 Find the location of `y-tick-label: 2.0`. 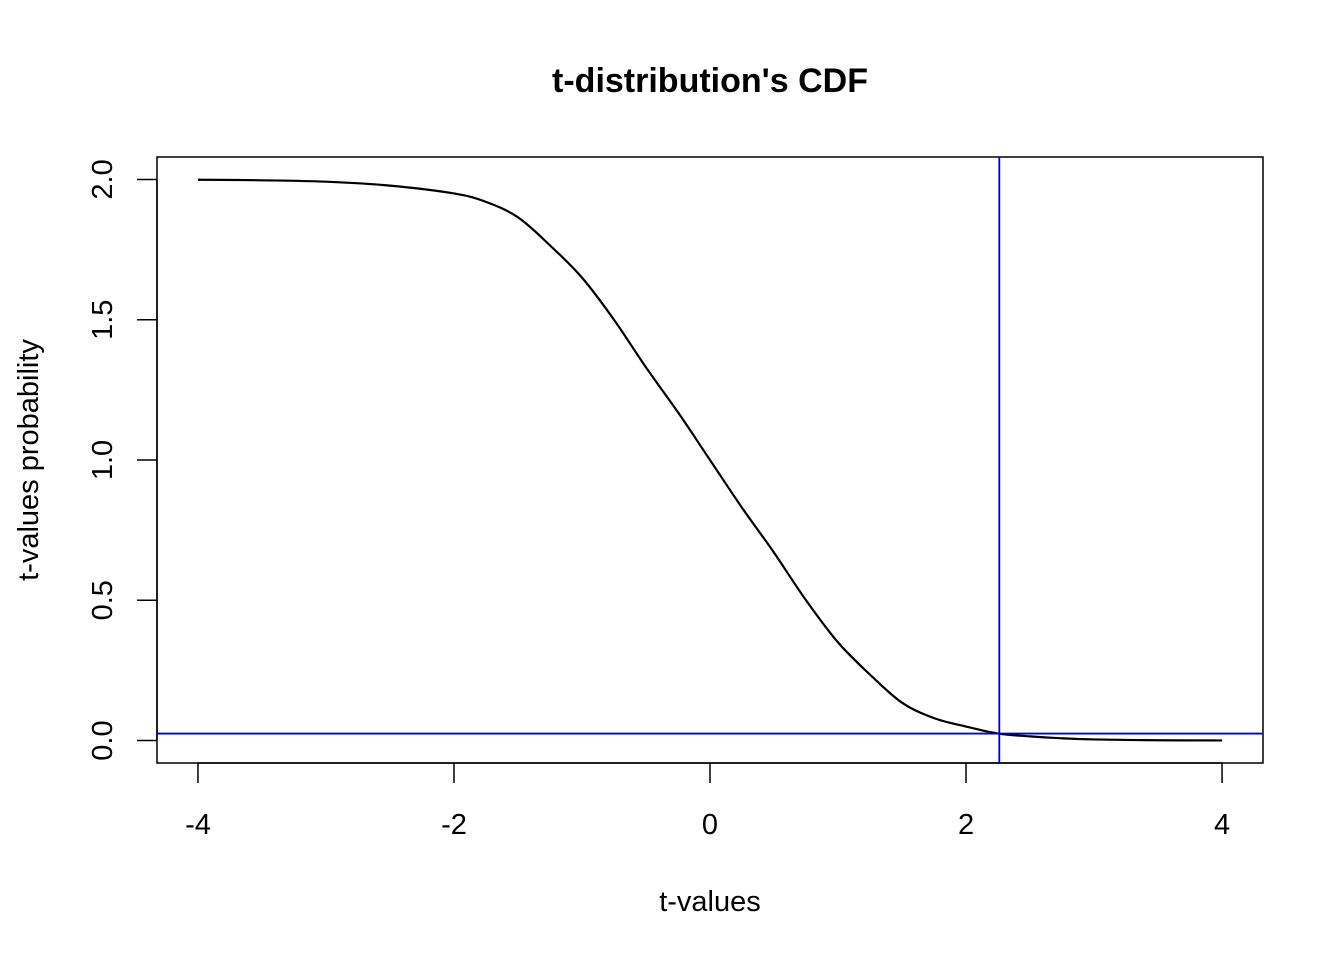

y-tick-label: 2.0 is located at coordinates (103, 179).